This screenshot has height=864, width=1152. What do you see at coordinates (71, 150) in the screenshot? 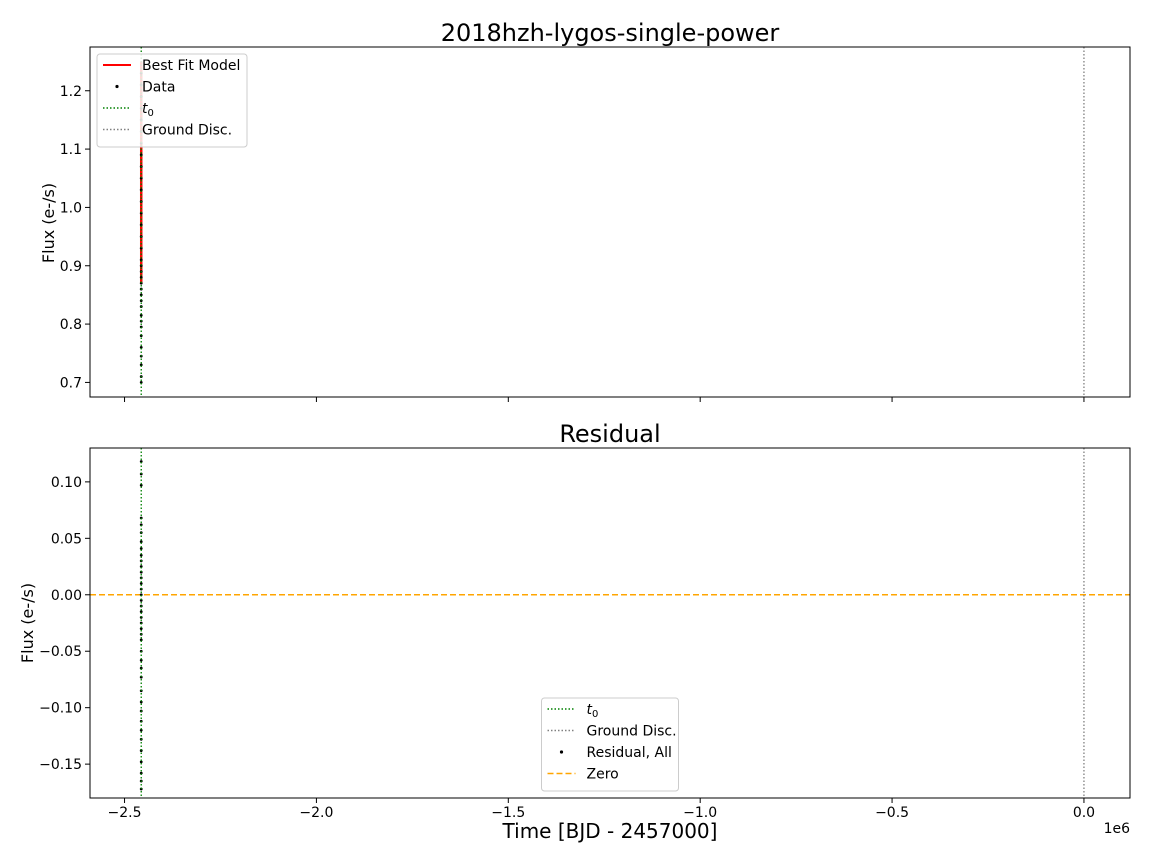
I see `y-tick-label: 1.1` at bounding box center [71, 150].